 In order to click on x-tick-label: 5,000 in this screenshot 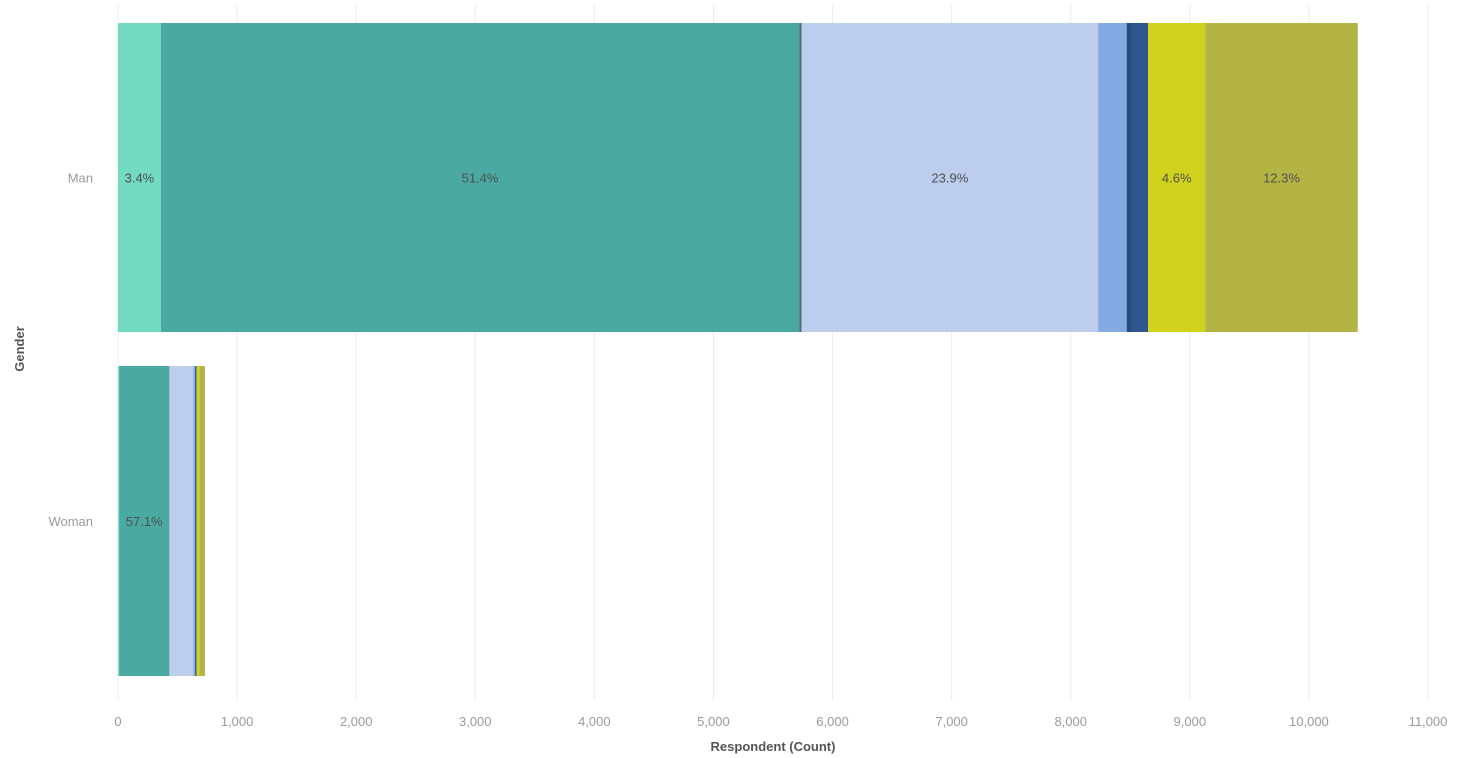, I will do `click(713, 721)`.